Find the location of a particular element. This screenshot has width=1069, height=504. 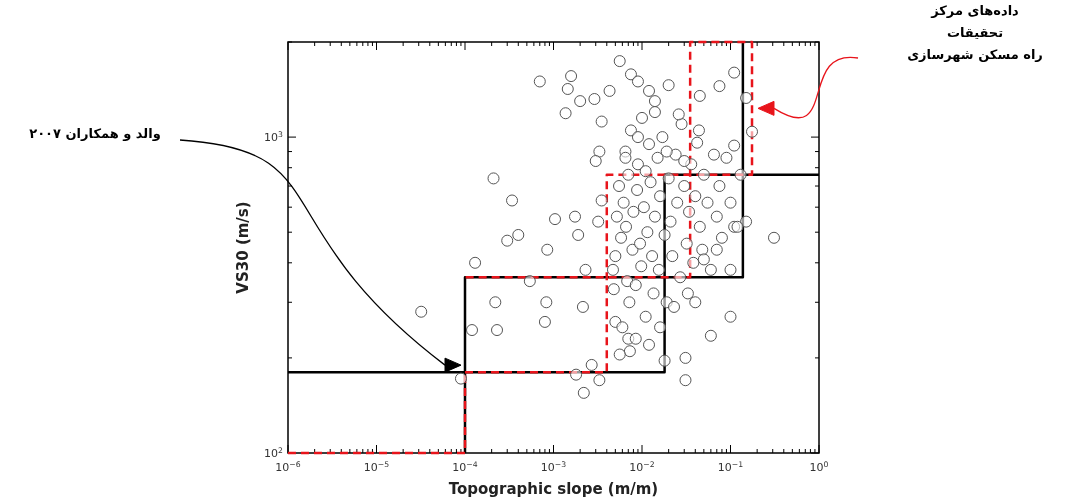

y-axis-title: VS30 (m/s) is located at coordinates (243, 247).